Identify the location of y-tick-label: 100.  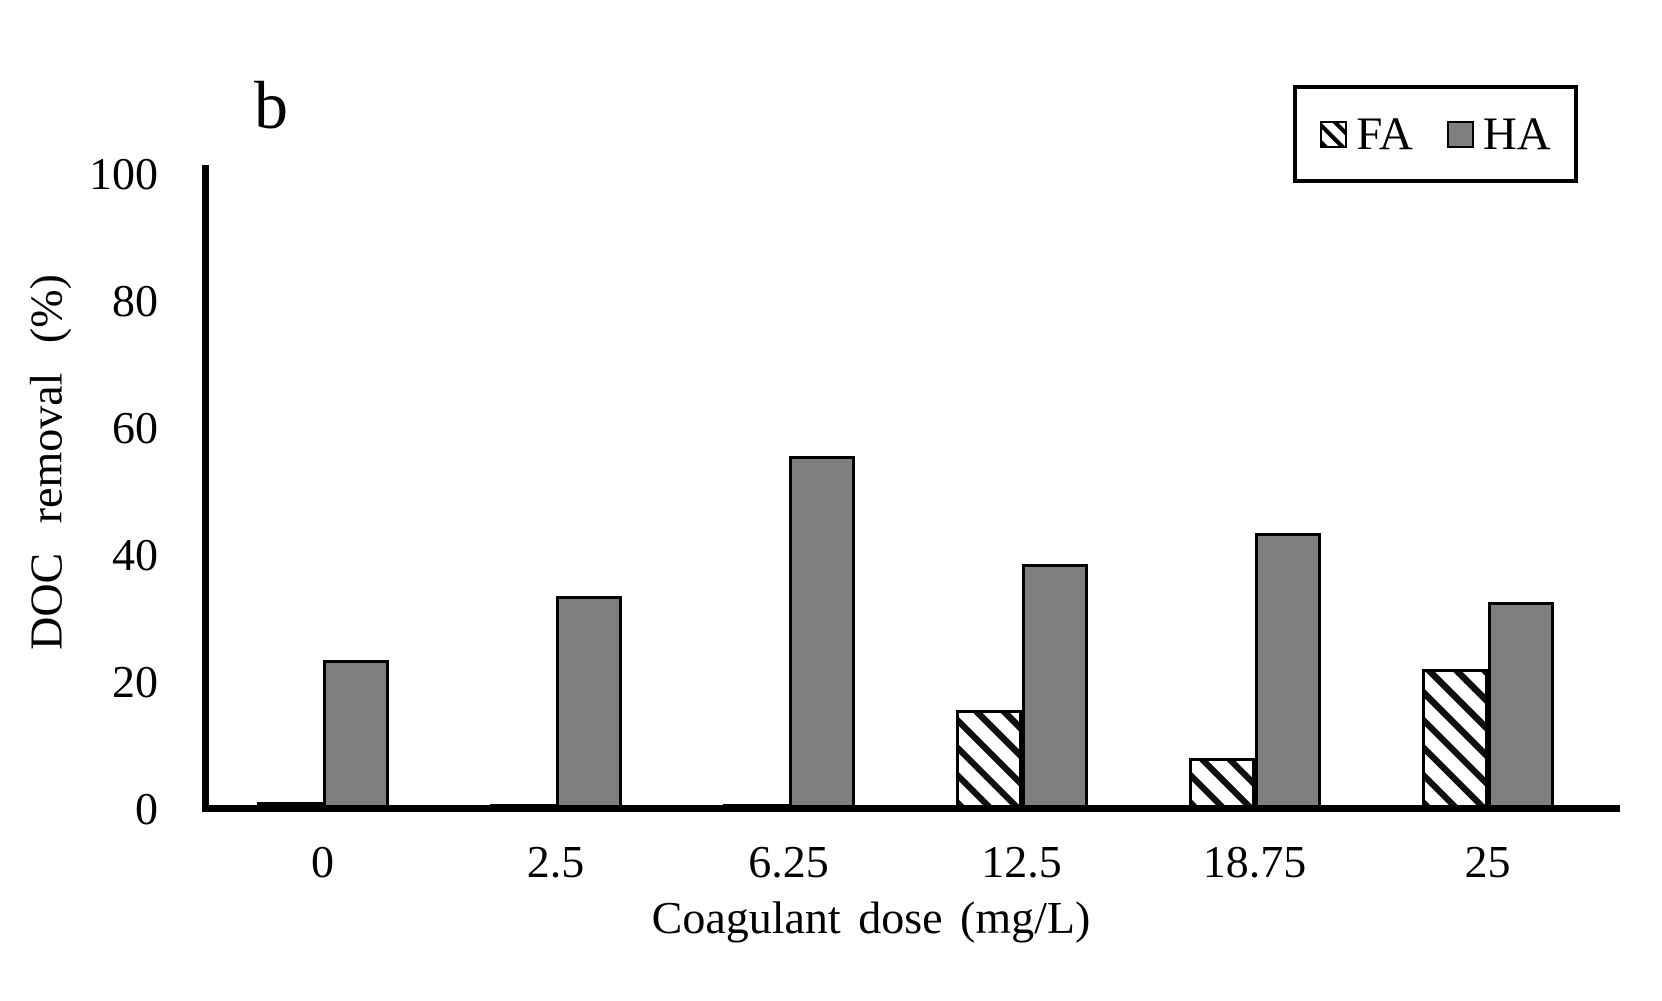
(123, 173).